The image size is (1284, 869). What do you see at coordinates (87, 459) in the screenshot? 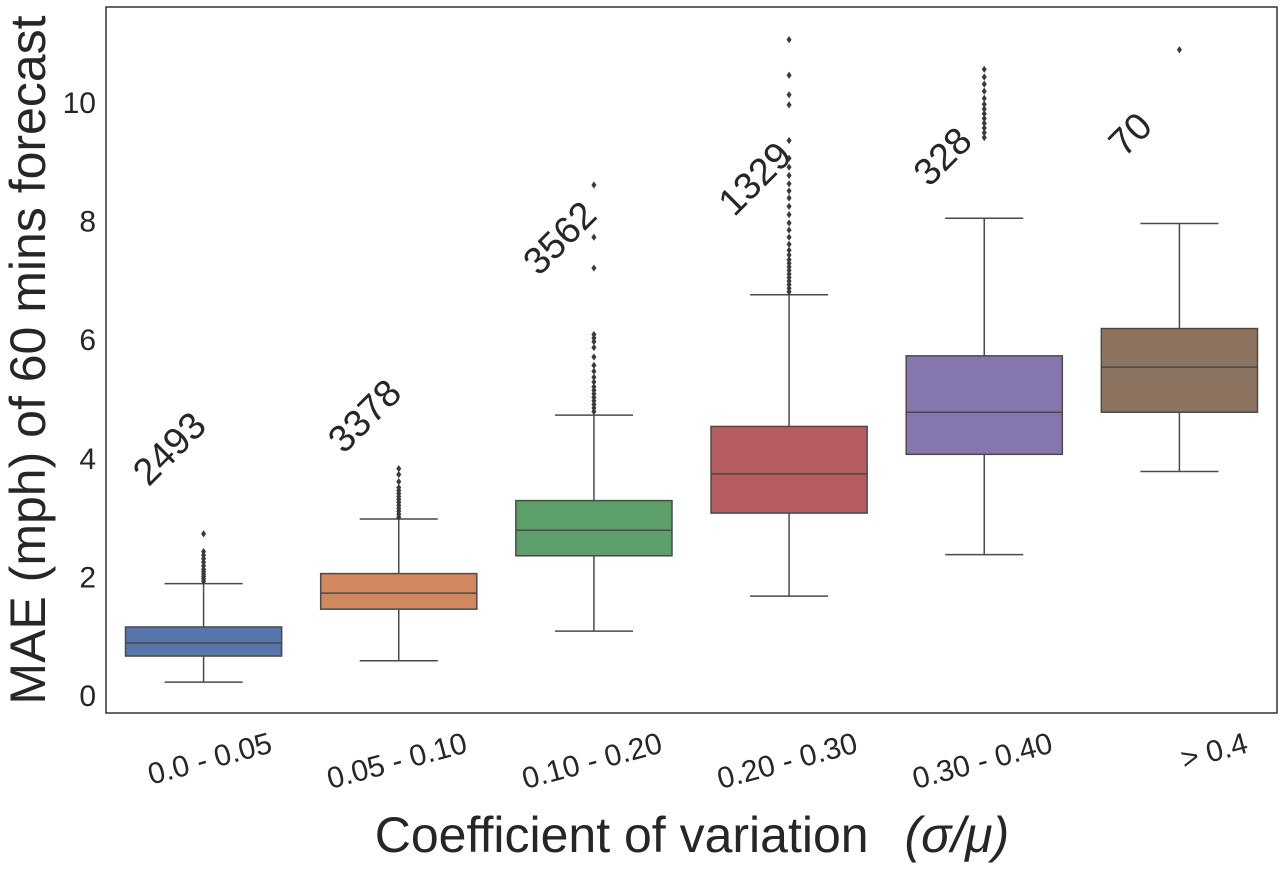
I see `y-tick-label: 4` at bounding box center [87, 459].